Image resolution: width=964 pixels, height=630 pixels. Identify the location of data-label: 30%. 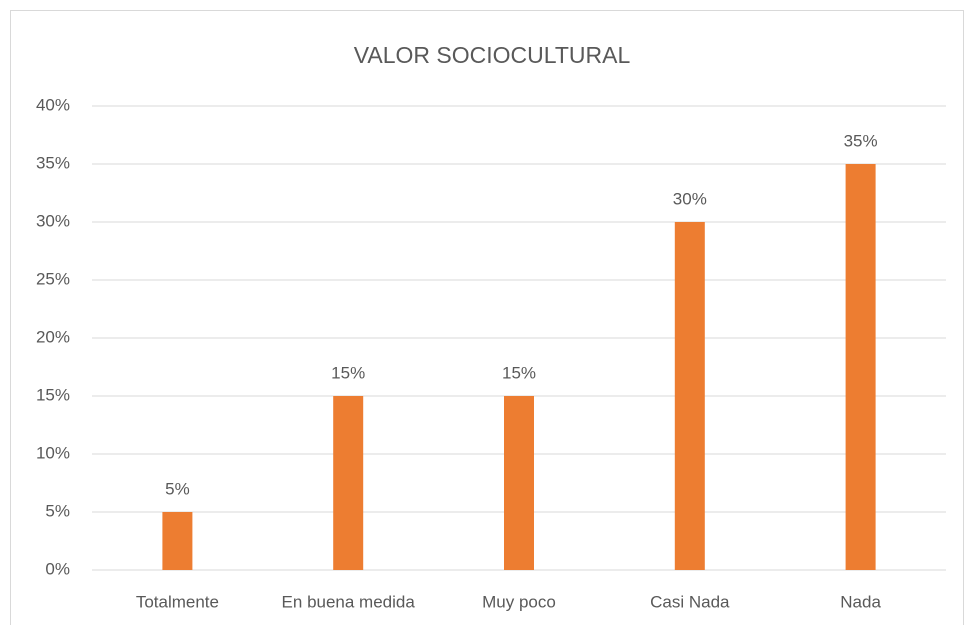
(690, 198).